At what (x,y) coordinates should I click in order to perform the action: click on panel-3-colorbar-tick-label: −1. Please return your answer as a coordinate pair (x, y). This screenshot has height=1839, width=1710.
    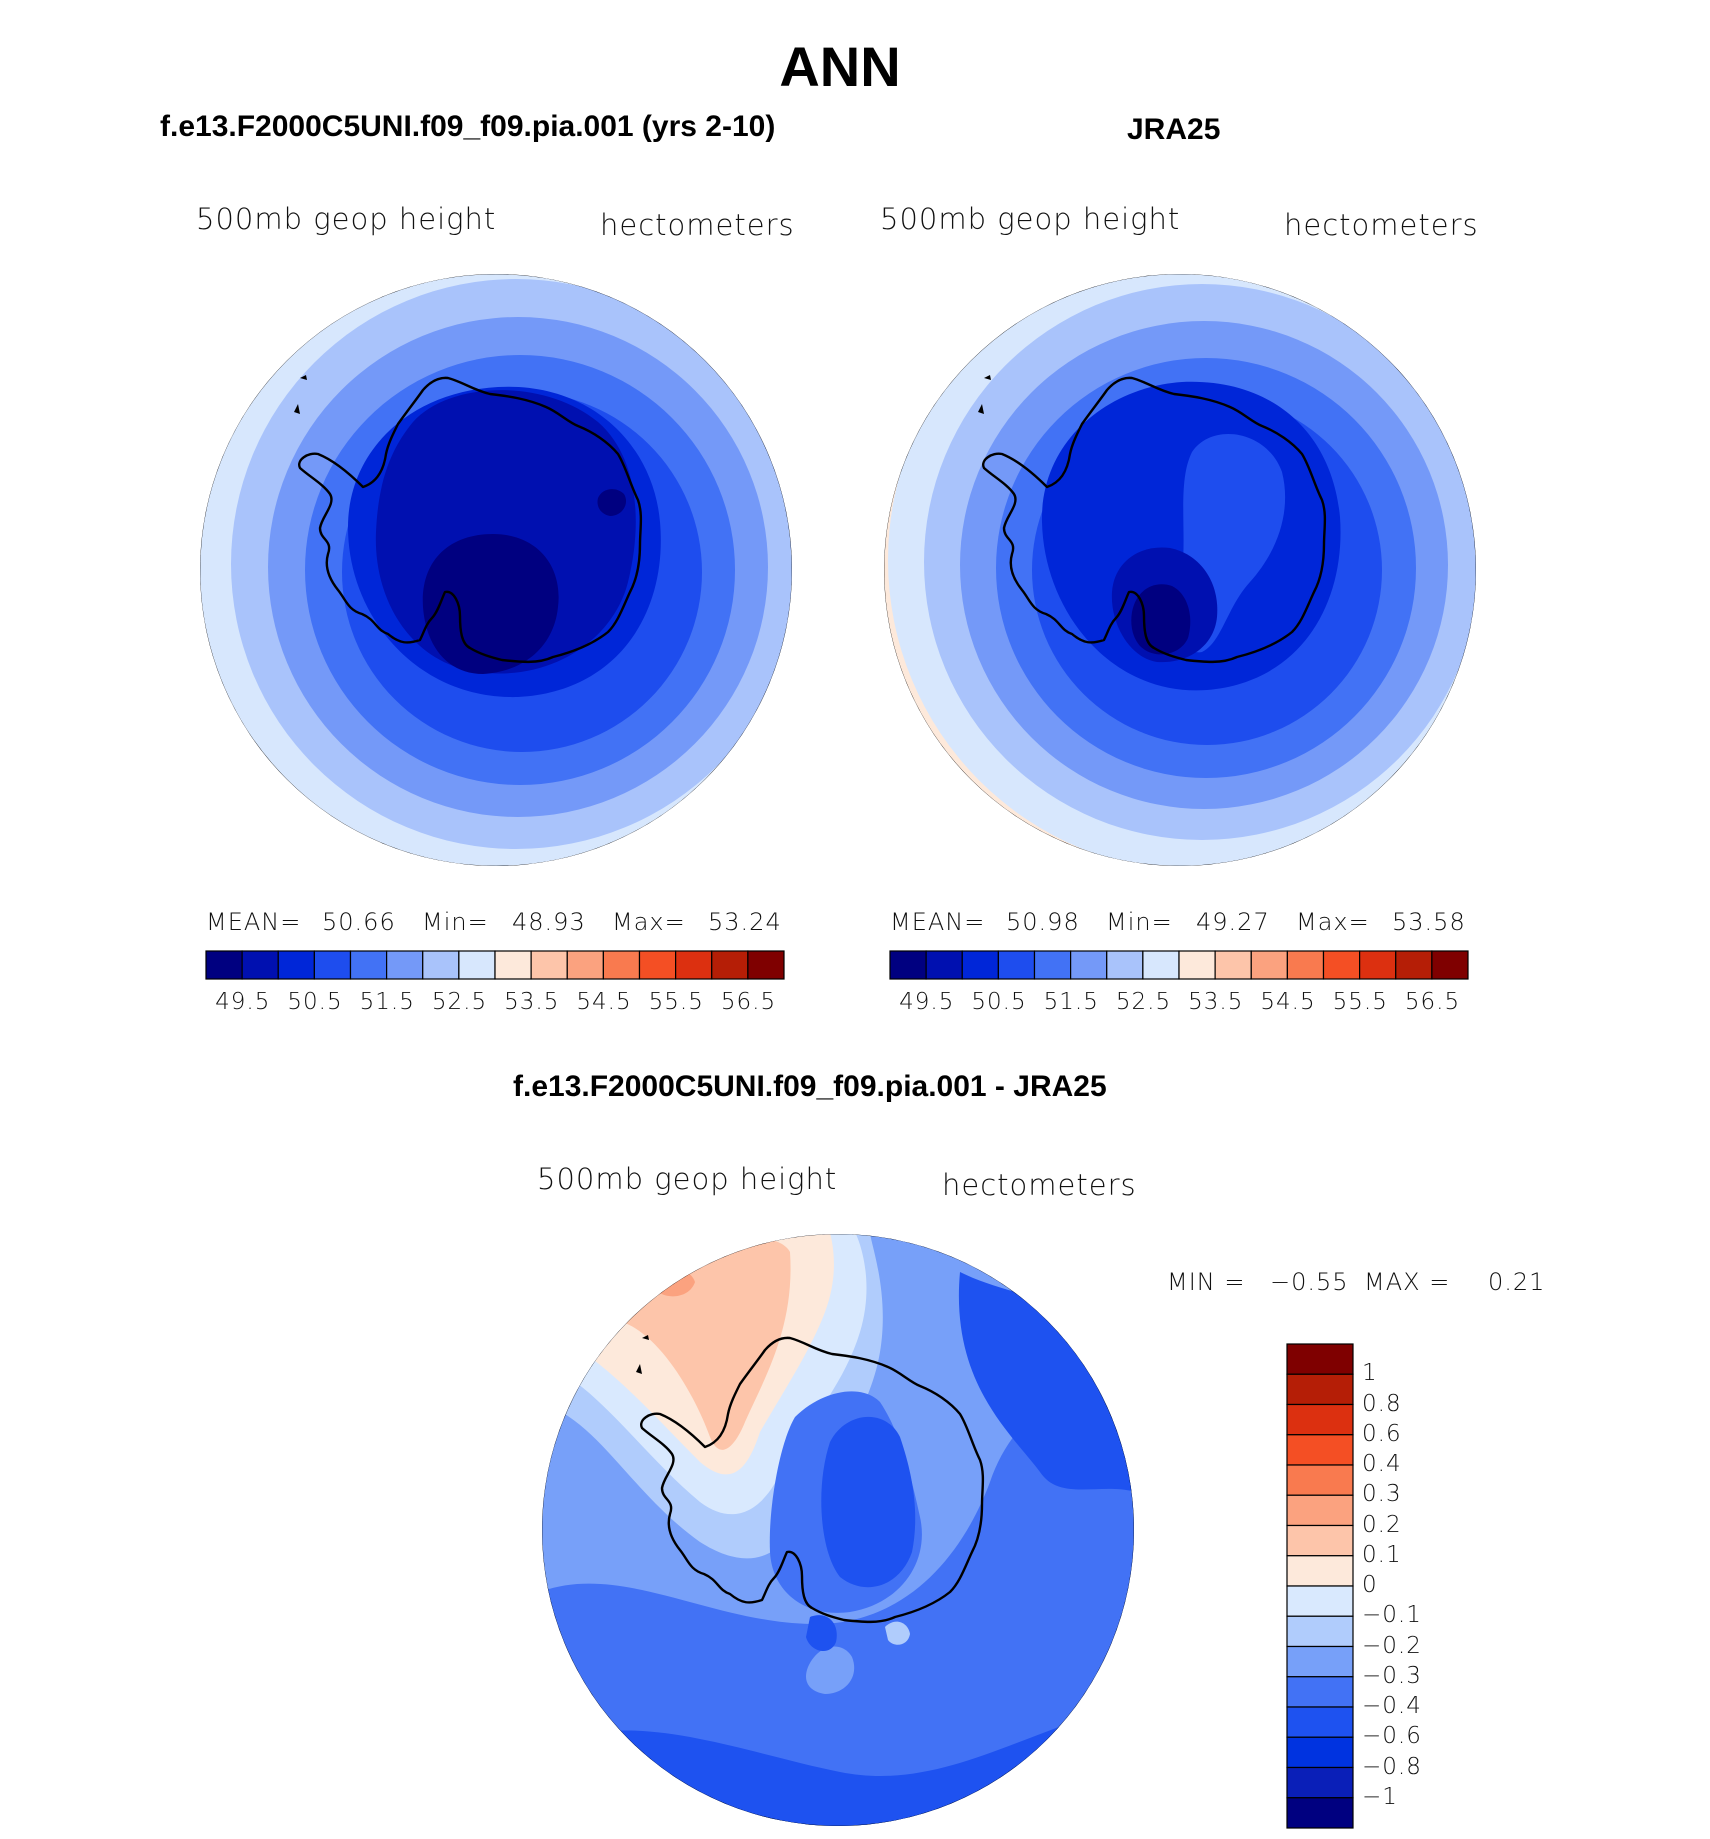
    Looking at the image, I should click on (1380, 1796).